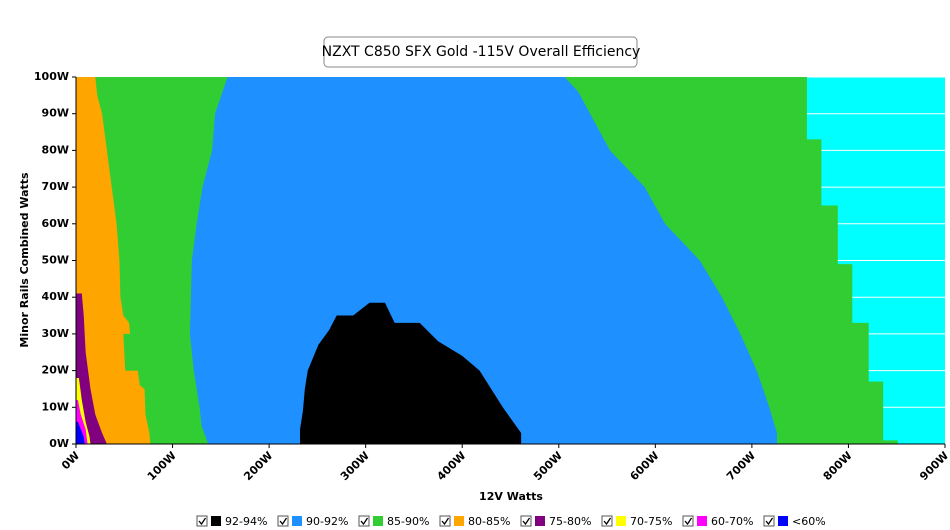 The height and width of the screenshot is (530, 950). Describe the element at coordinates (355, 466) in the screenshot. I see `x-tick-label: 300W` at that location.